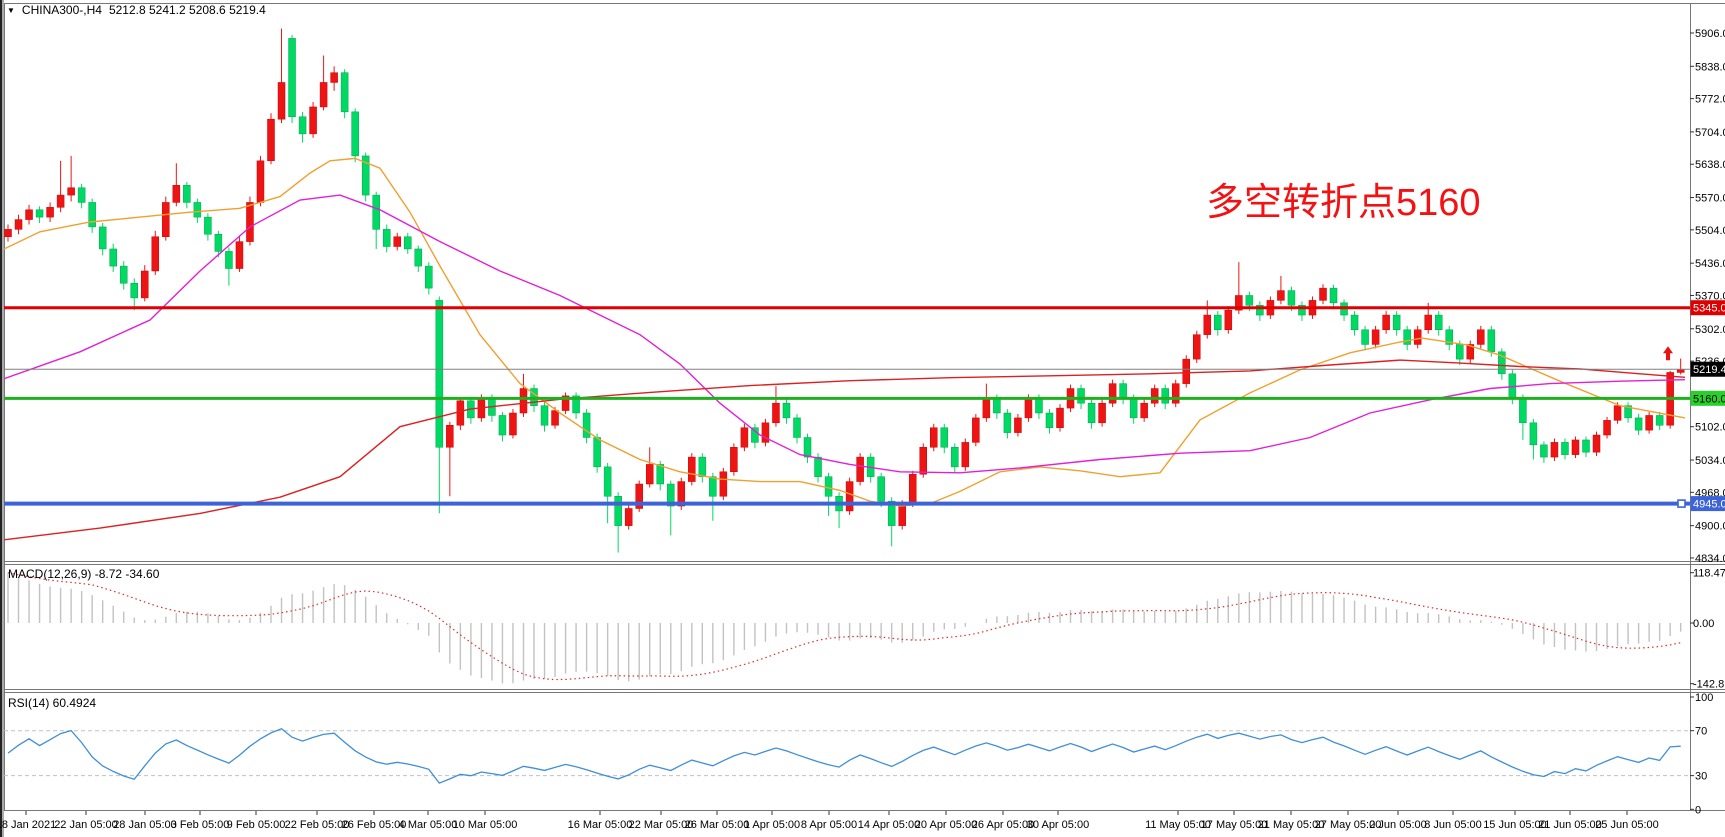  What do you see at coordinates (485, 825) in the screenshot?
I see `time-axis-label: 10 Mar 05:00` at bounding box center [485, 825].